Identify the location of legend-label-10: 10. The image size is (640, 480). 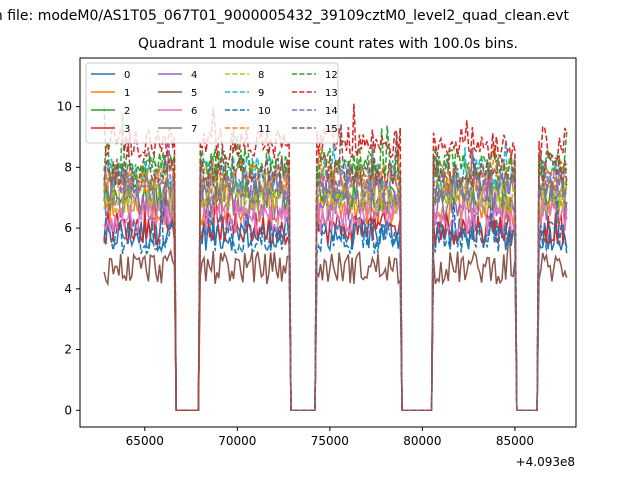
(264, 111).